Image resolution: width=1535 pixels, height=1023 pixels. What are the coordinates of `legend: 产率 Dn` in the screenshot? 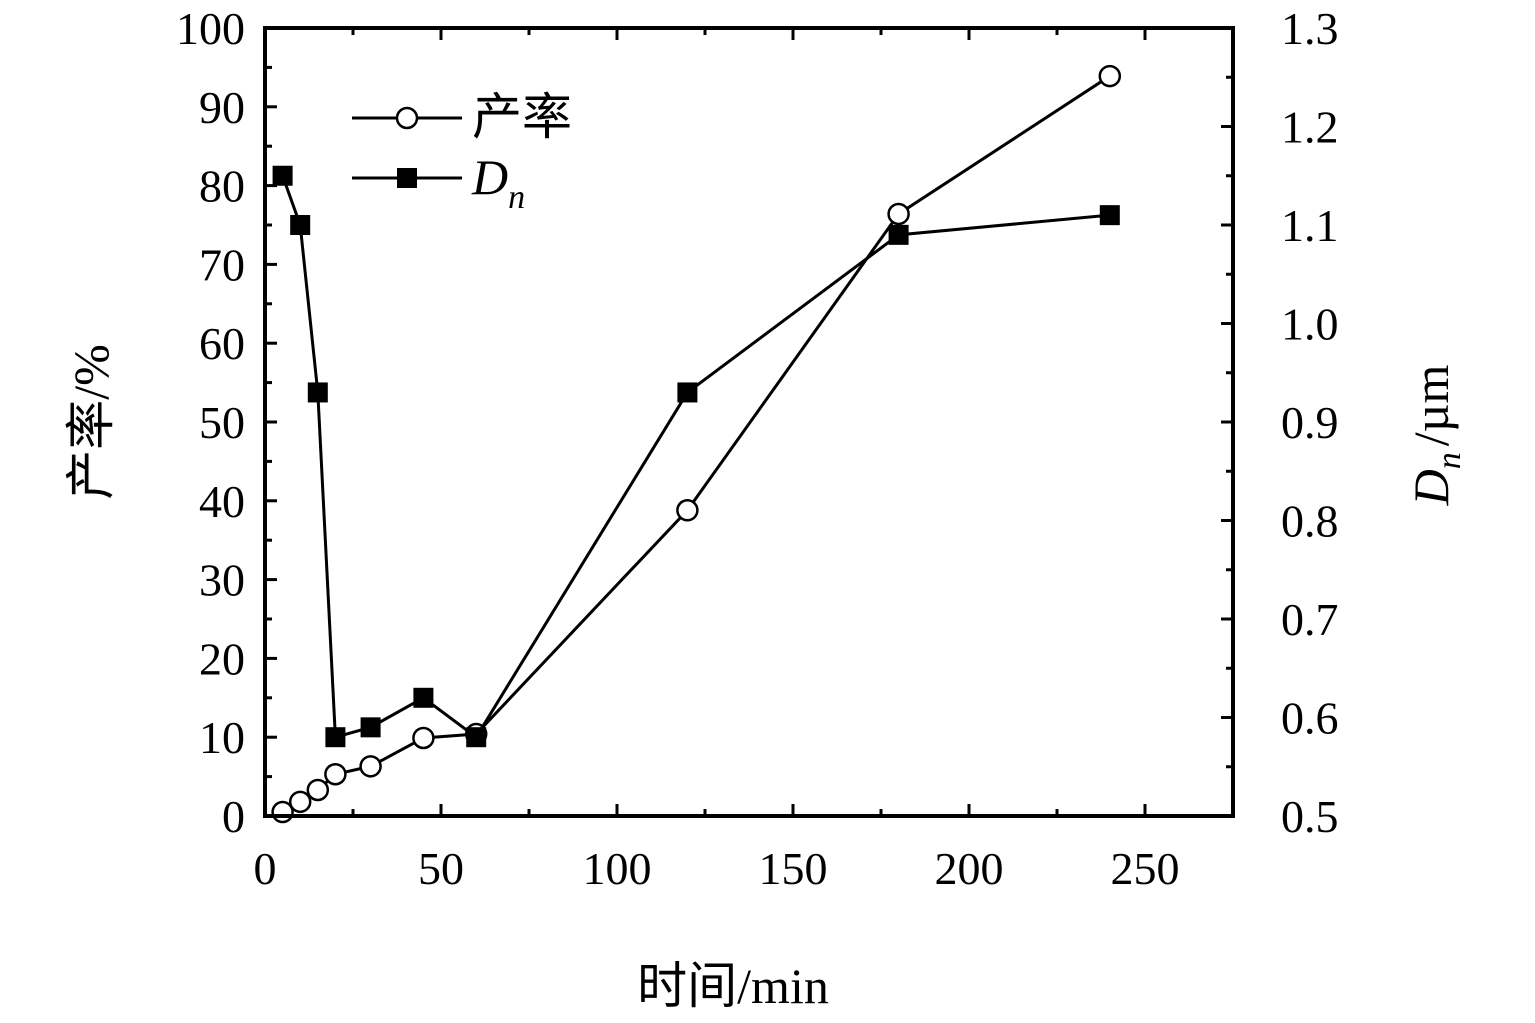 It's located at (462, 152).